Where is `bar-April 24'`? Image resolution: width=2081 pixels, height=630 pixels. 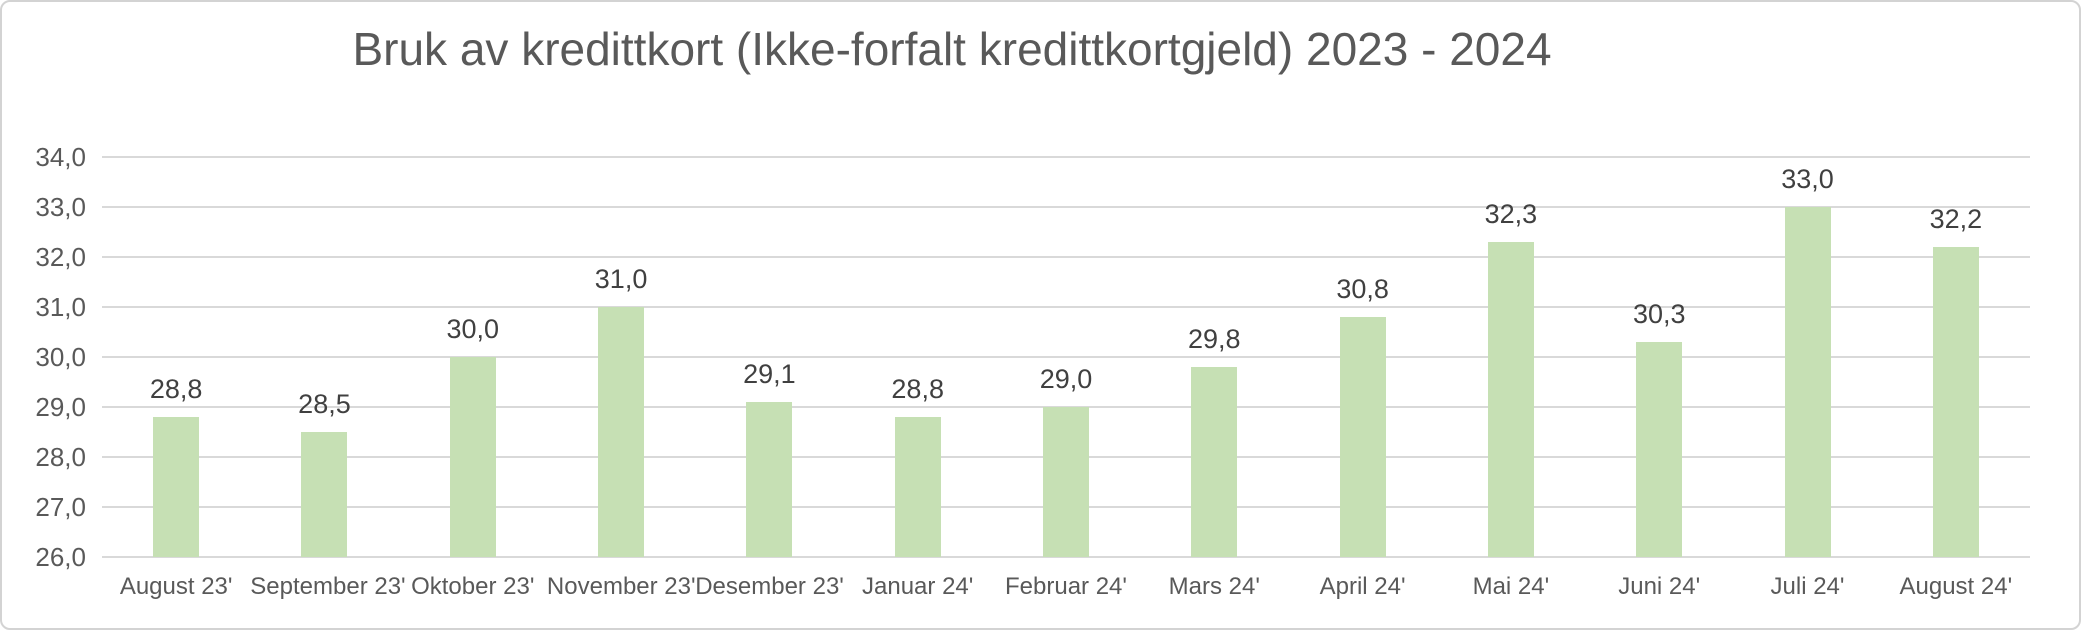 bar-April 24' is located at coordinates (1362, 437).